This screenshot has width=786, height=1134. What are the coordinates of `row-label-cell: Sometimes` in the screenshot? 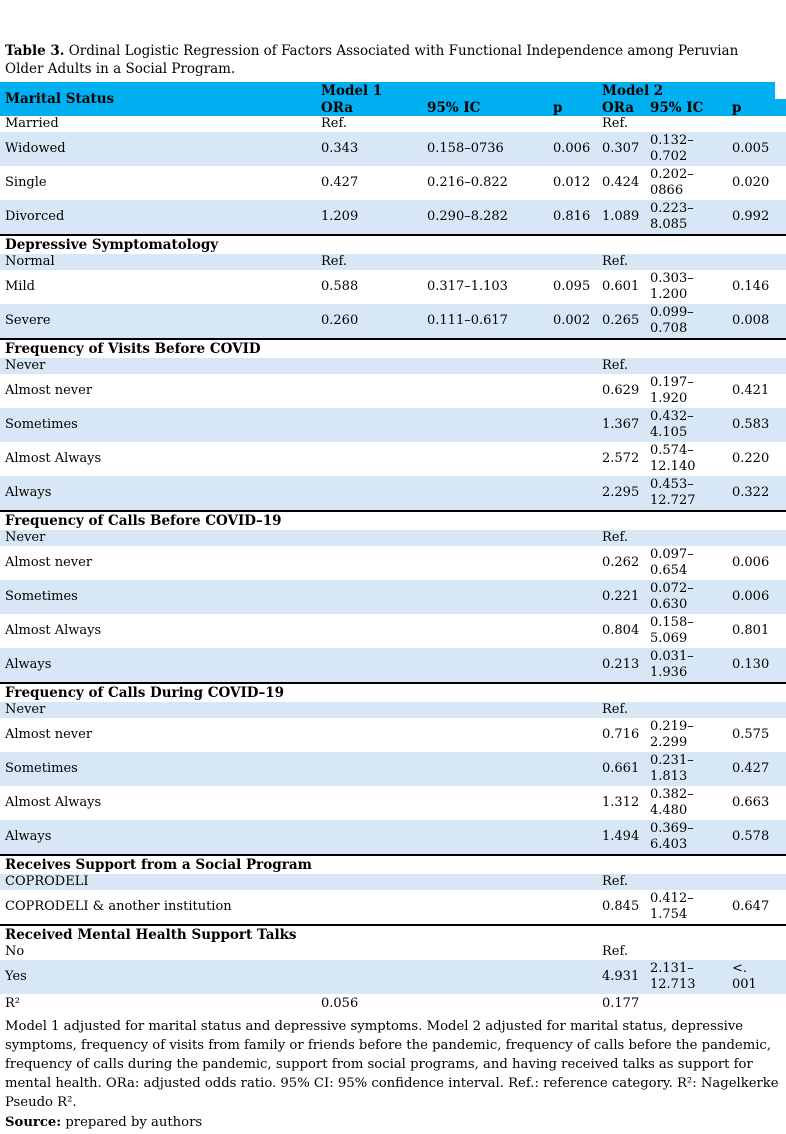 It's located at (158, 425).